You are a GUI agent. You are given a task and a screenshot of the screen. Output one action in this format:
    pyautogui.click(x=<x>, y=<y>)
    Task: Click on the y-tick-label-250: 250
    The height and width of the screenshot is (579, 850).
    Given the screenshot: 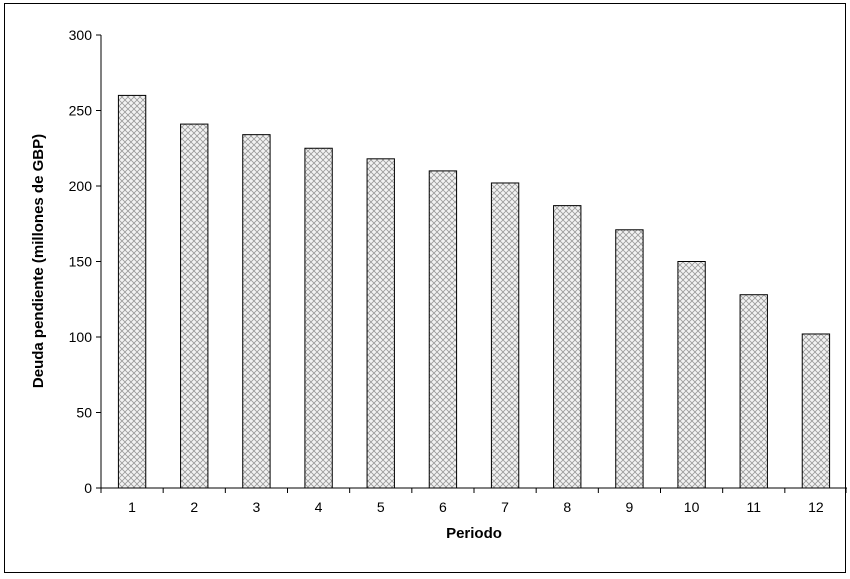 What is the action you would take?
    pyautogui.click(x=81, y=111)
    